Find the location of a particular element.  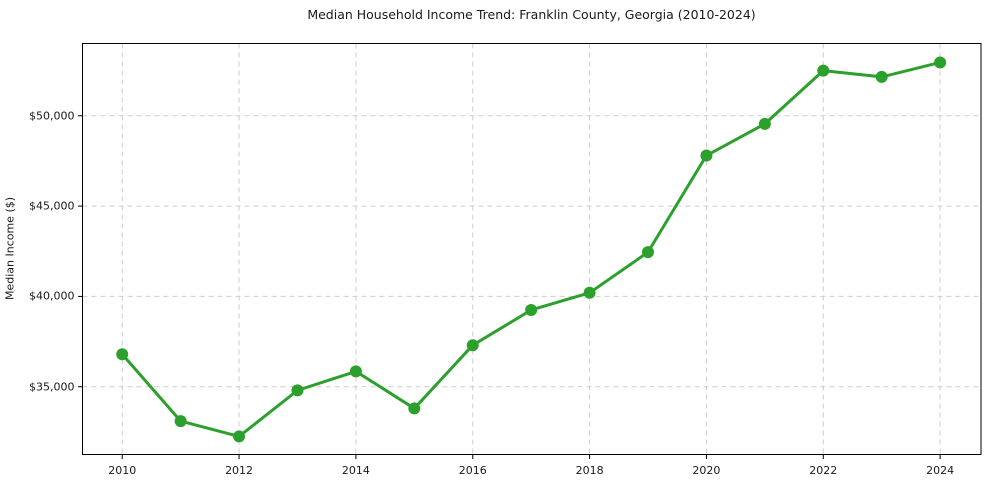

x-tick-label: 2010 is located at coordinates (122, 470).